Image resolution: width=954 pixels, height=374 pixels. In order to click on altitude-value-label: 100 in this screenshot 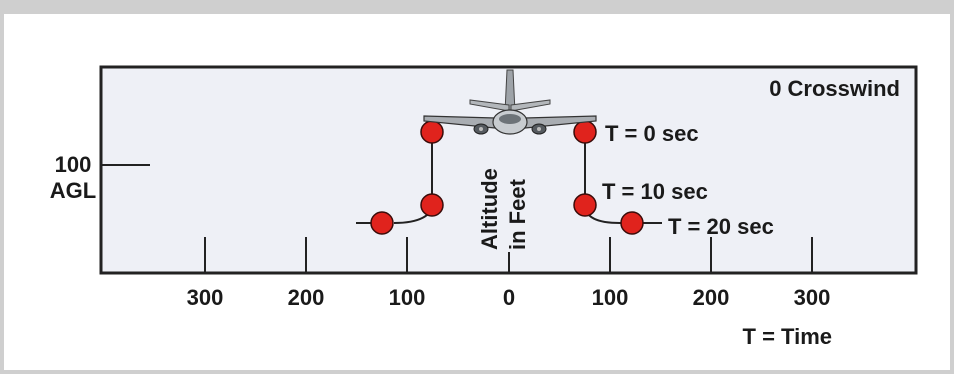, I will do `click(73, 164)`.